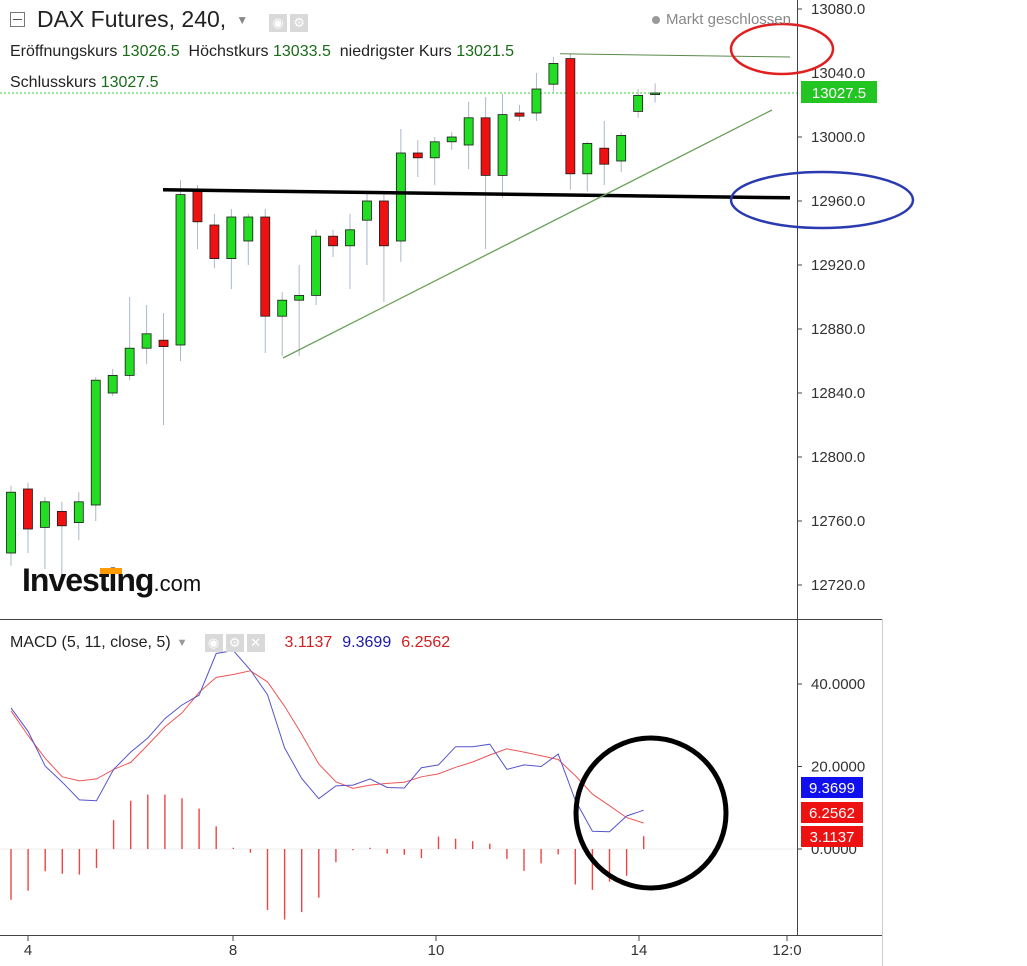 This screenshot has height=966, width=1027. What do you see at coordinates (308, 642) in the screenshot?
I see `macd-hist-value: 3.1137` at bounding box center [308, 642].